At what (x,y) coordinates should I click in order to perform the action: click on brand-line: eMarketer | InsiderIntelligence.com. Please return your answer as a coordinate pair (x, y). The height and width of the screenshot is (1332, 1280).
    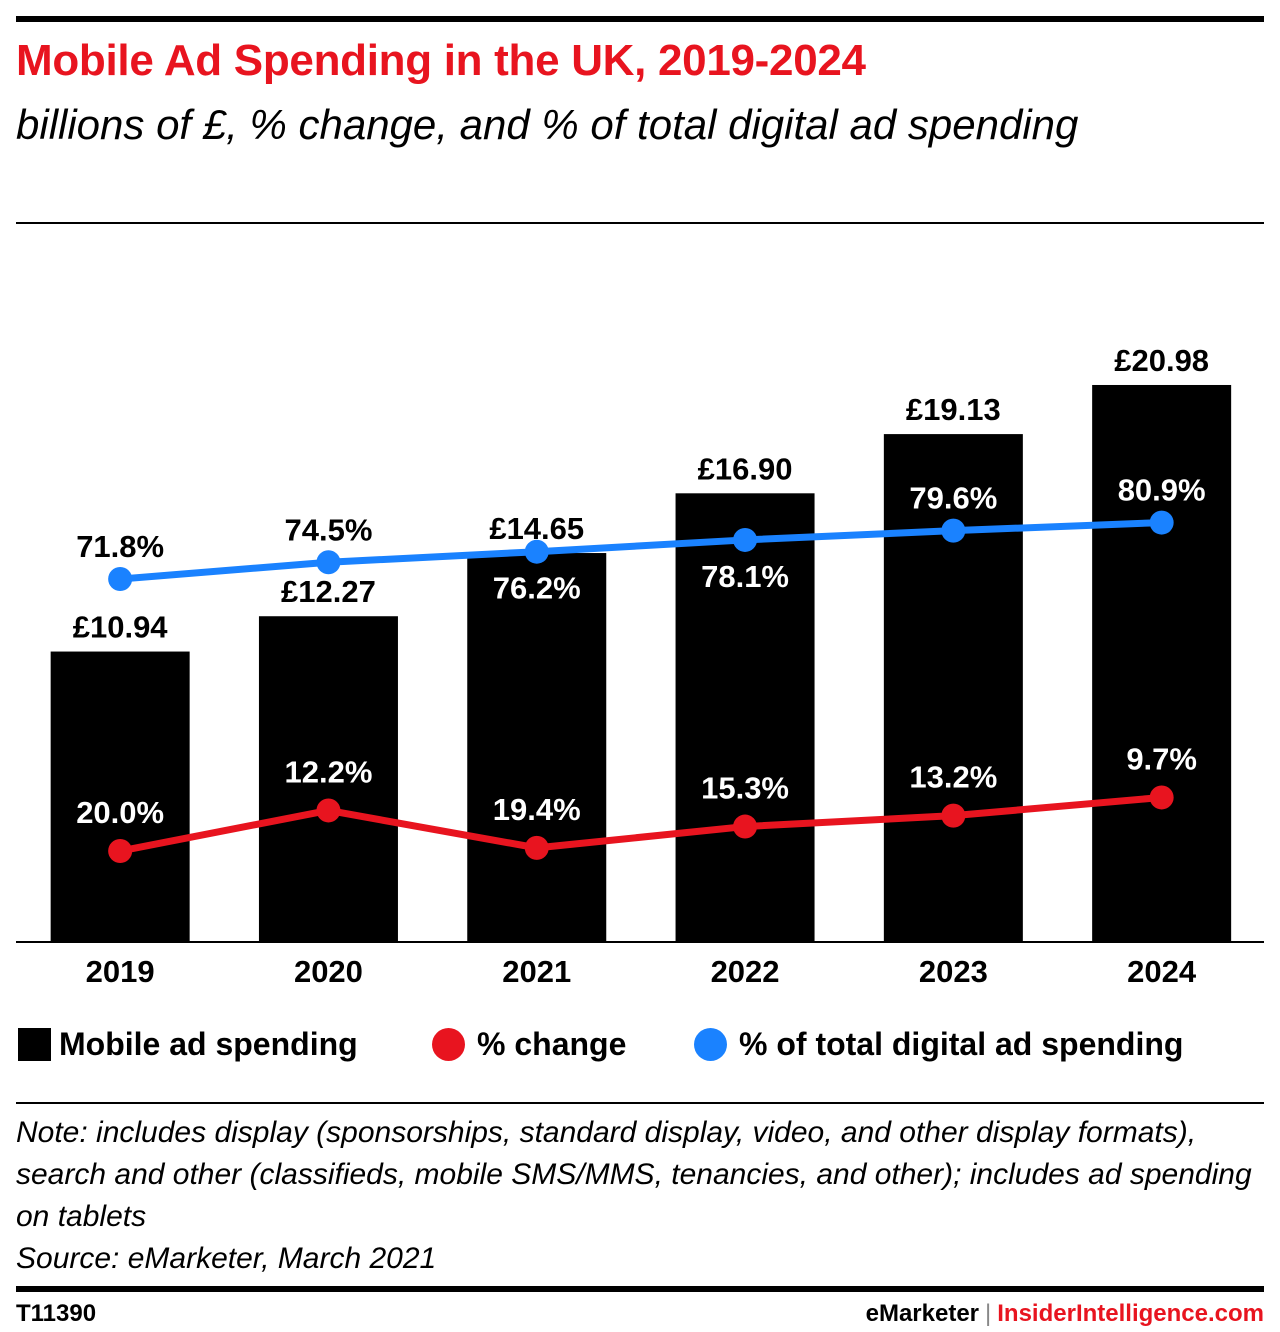
    Looking at the image, I should click on (1065, 1314).